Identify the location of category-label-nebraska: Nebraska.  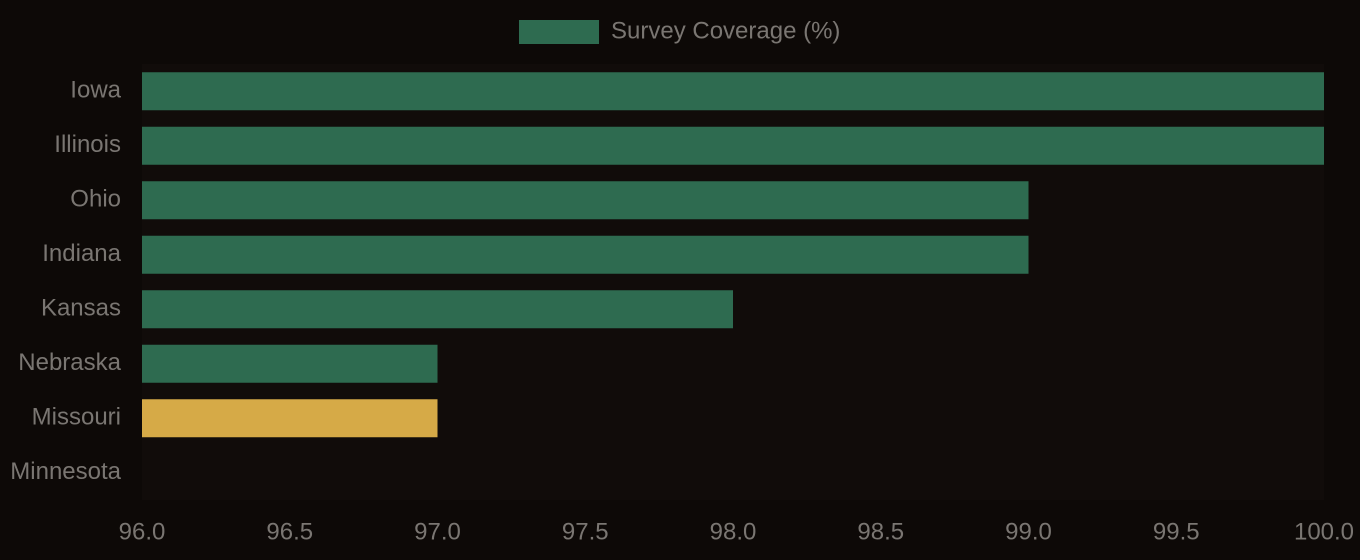
(69, 362).